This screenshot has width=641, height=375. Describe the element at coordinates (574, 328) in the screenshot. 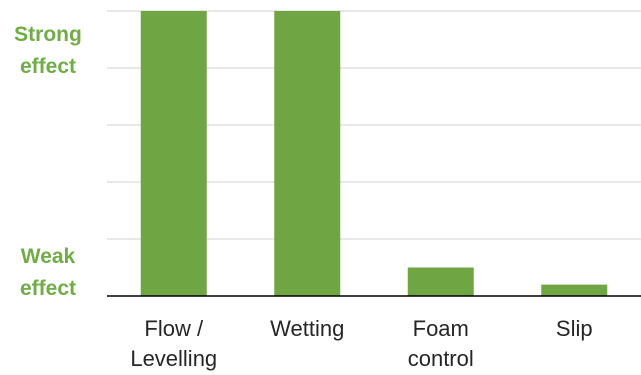

I see `x-tick-label: Slip` at that location.